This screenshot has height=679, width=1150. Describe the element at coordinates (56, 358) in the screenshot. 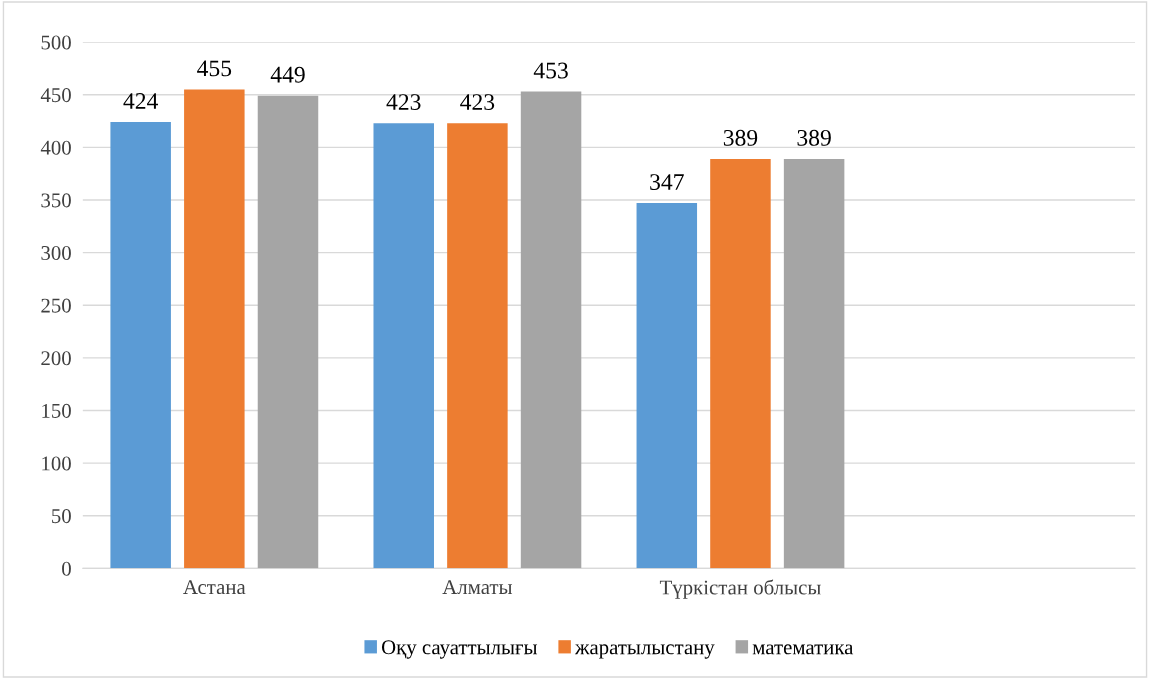

I see `y-tick-label: 200` at that location.